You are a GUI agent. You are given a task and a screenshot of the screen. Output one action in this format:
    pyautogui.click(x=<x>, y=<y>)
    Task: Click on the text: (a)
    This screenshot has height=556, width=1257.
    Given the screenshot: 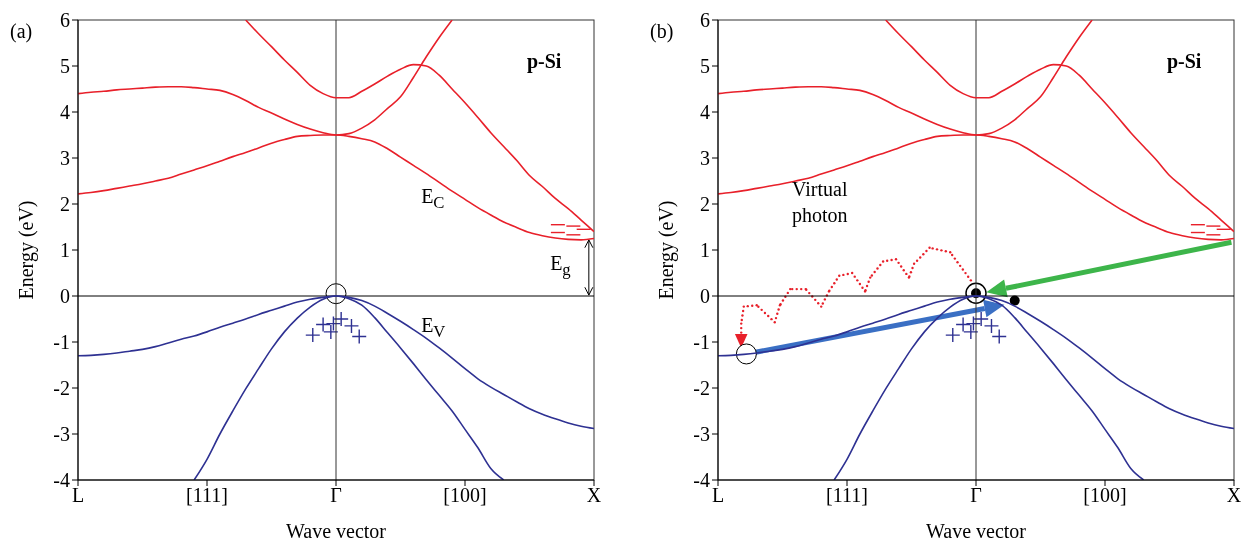 What is the action you would take?
    pyautogui.click(x=21, y=31)
    